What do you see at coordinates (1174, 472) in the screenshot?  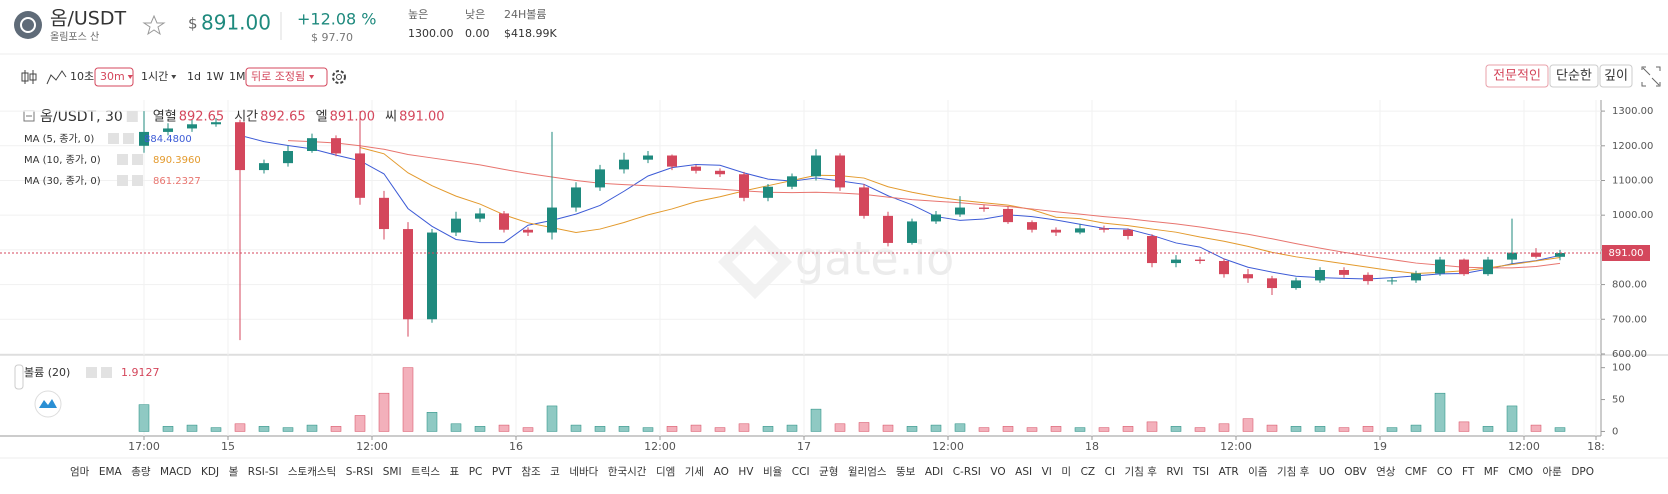 I see `indicator: RVI` at bounding box center [1174, 472].